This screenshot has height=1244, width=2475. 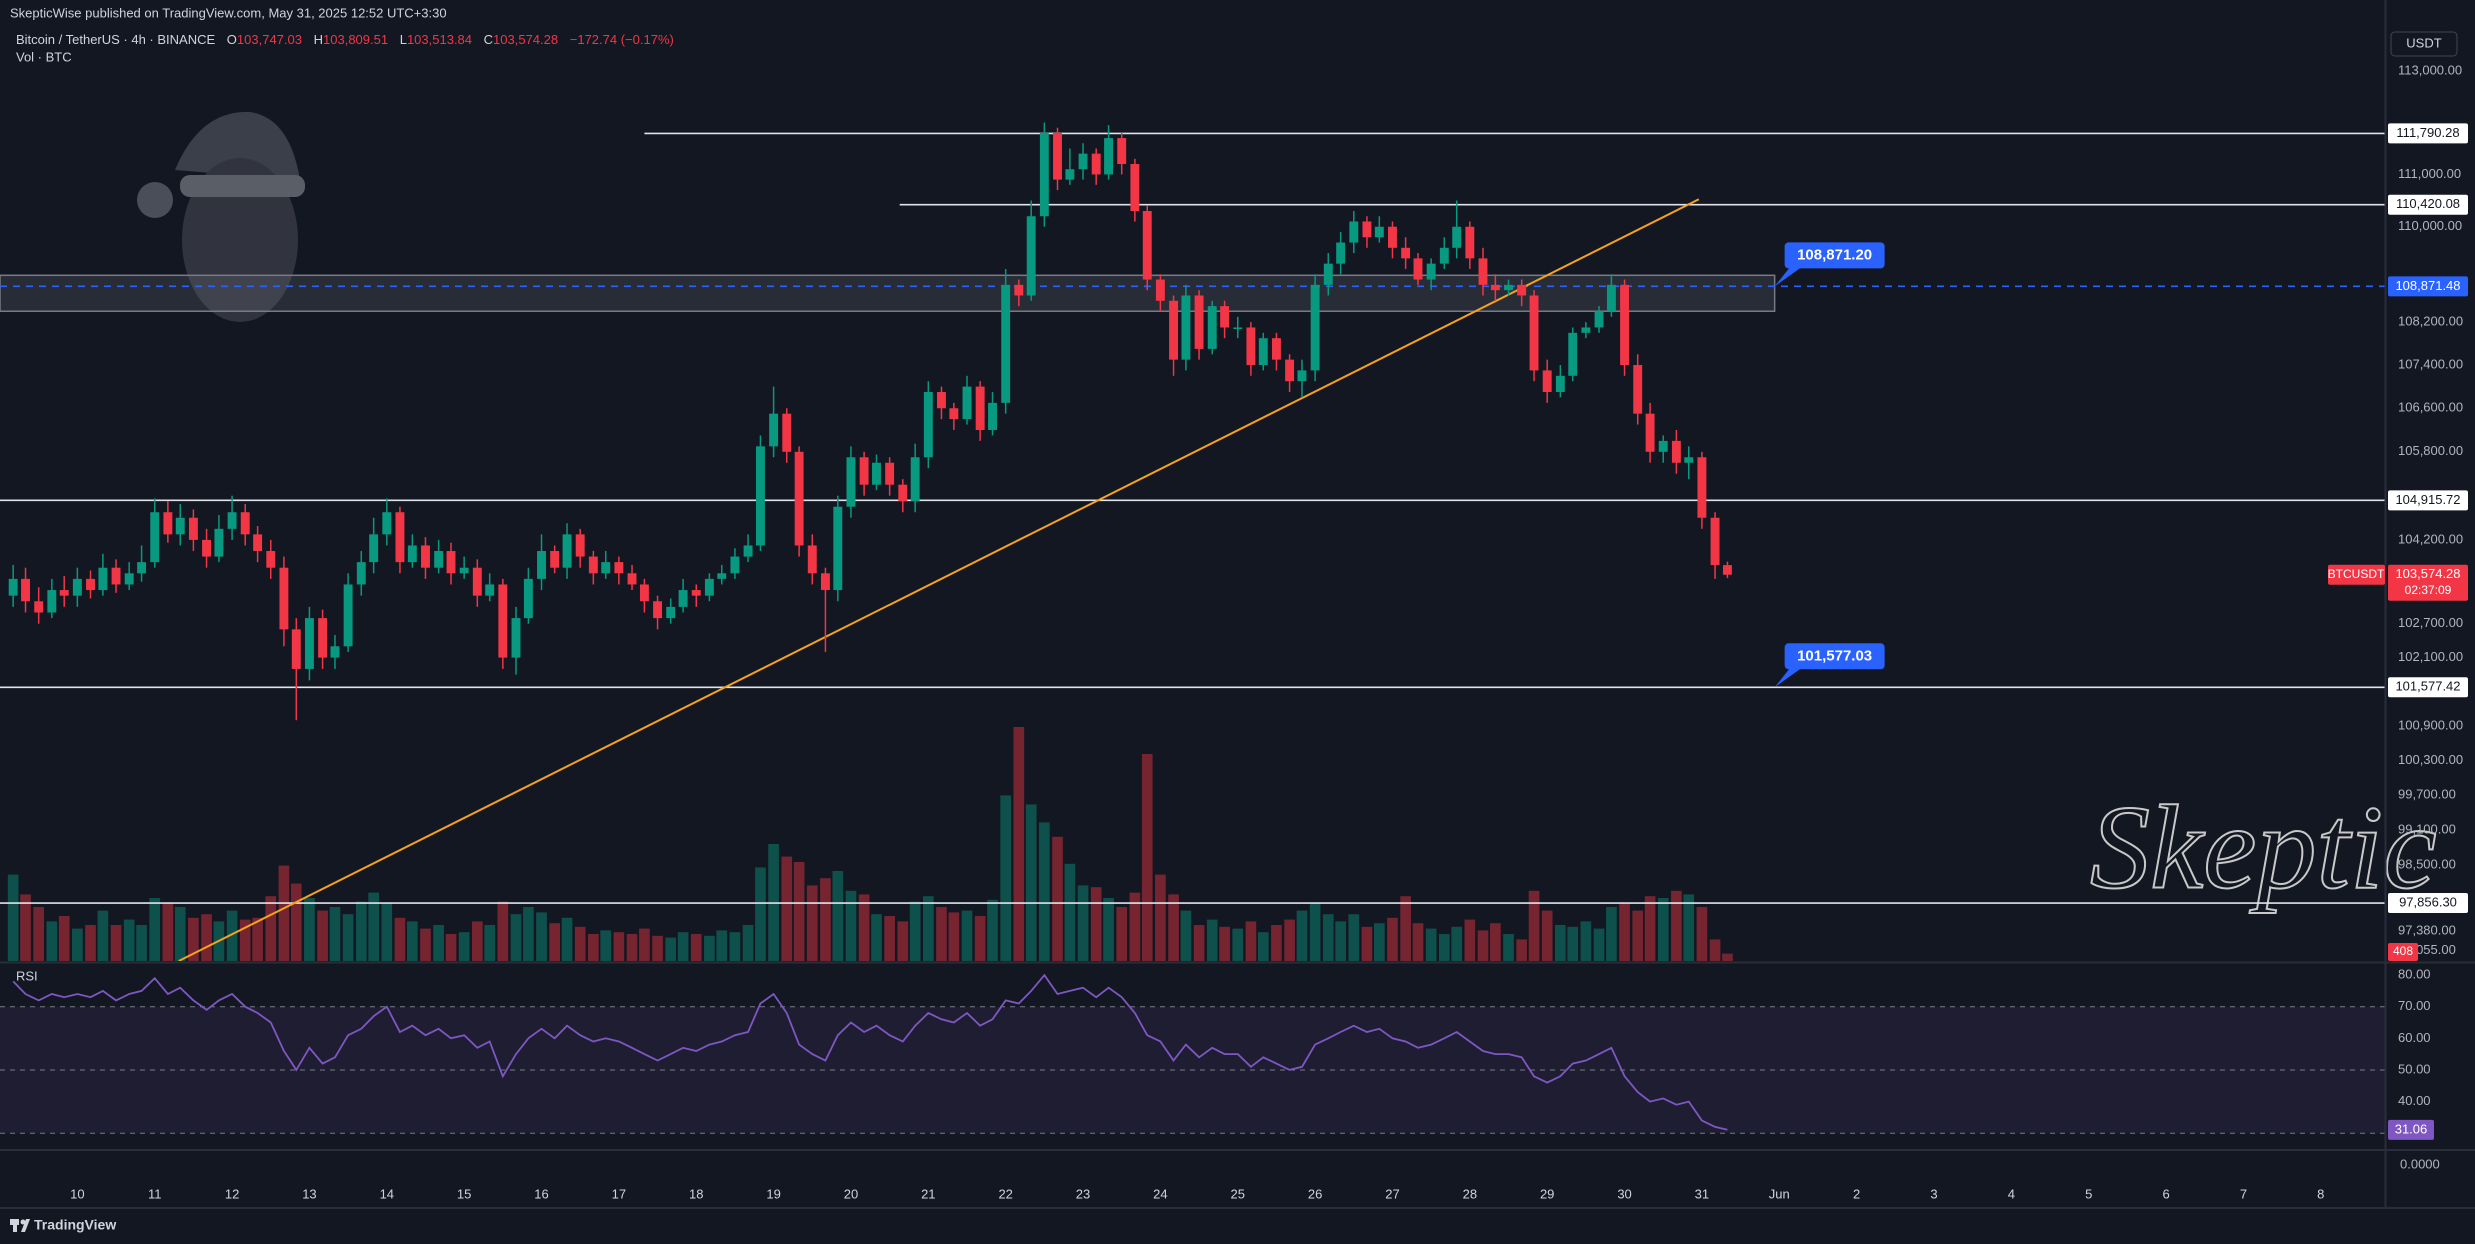 I want to click on symbol-label: BTCUSDT, so click(x=2356, y=574).